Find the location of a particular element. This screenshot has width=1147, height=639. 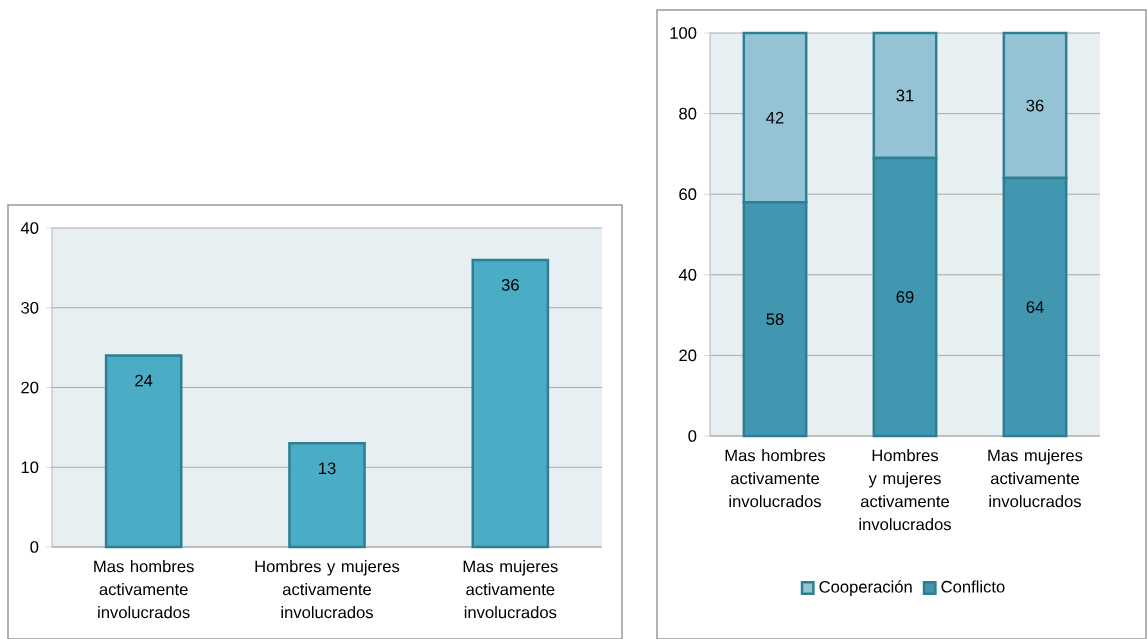

y-tick-label: 10 is located at coordinates (30, 467).